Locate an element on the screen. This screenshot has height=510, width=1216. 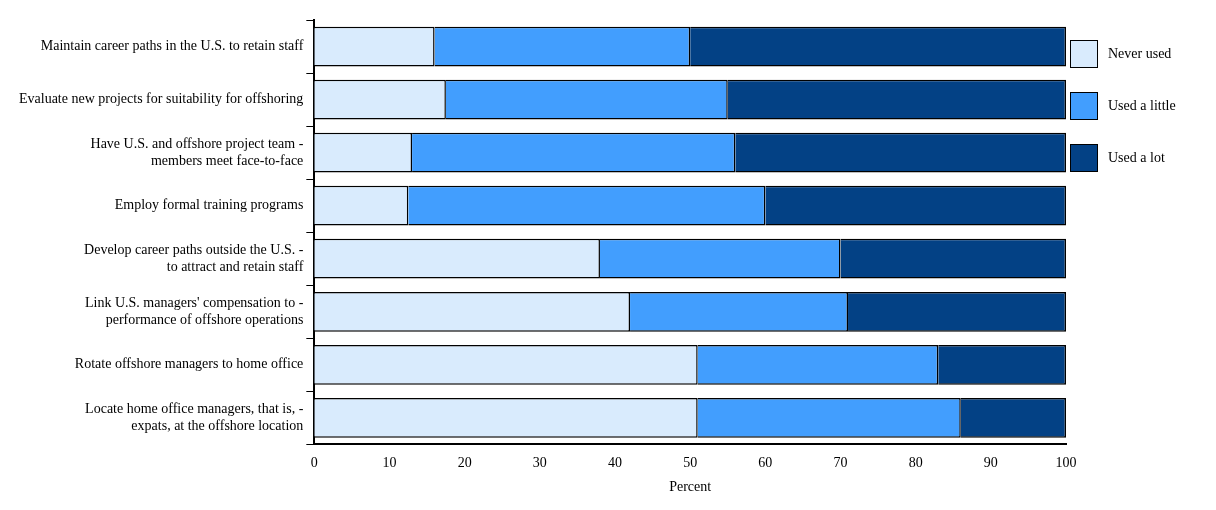
legend-label: Used a lot is located at coordinates (1136, 158).